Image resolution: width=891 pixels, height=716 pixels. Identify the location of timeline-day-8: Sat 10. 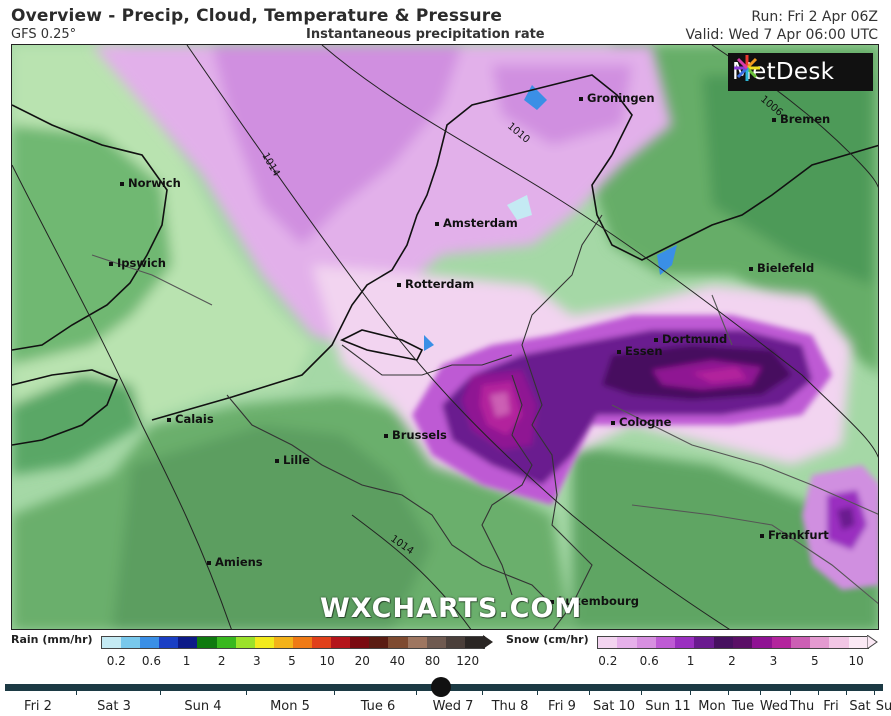
(614, 706).